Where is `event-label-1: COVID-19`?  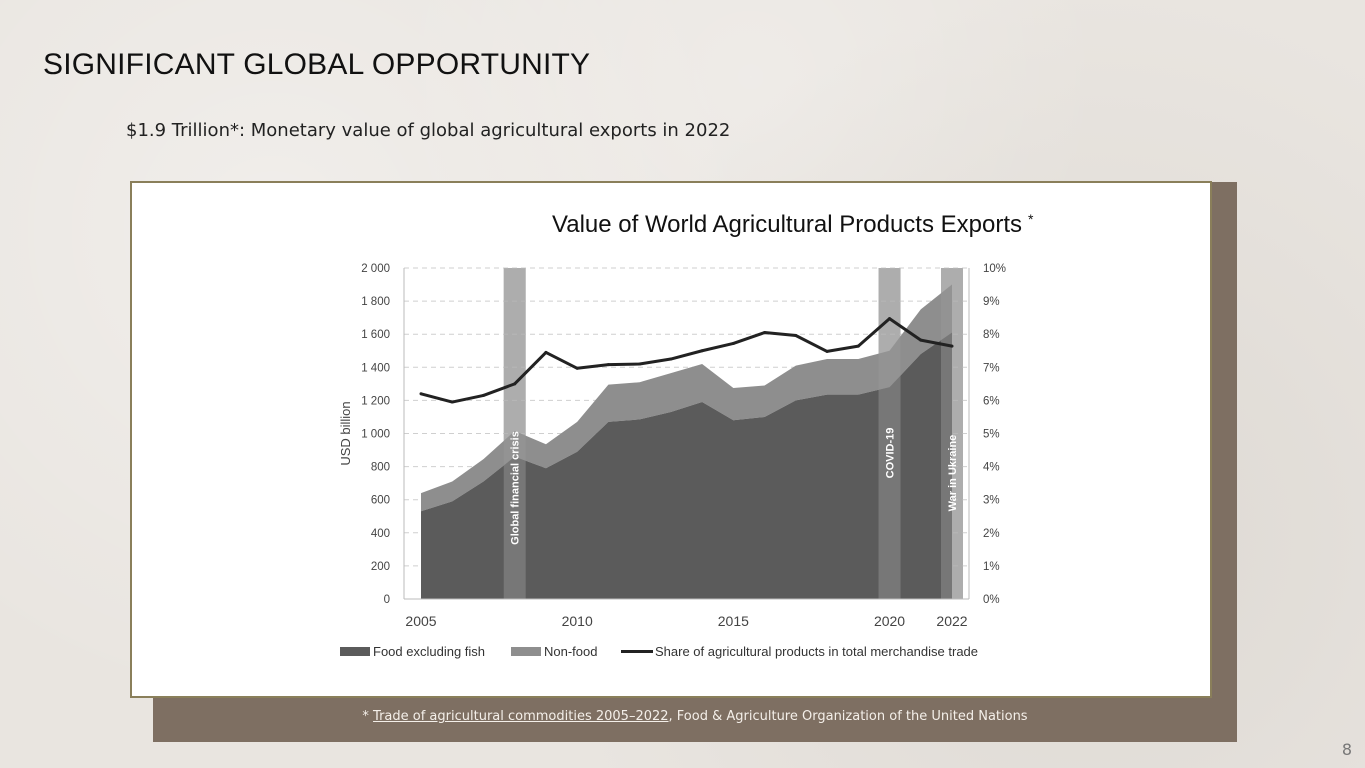
event-label-1: COVID-19 is located at coordinates (891, 453).